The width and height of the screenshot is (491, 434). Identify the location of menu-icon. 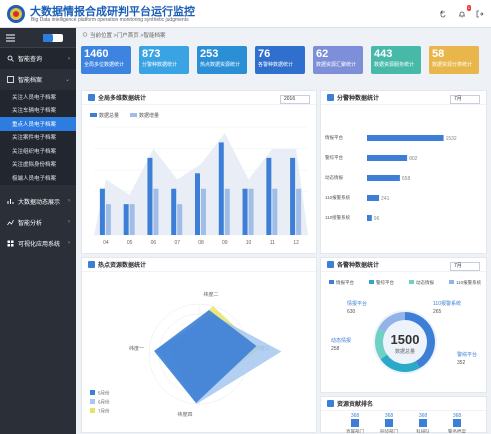
(10, 38).